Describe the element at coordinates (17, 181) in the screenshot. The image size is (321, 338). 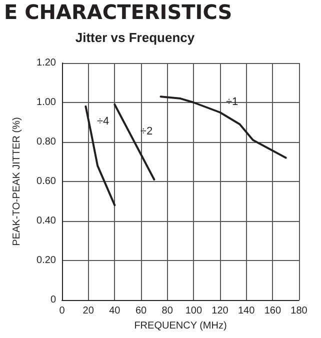
I see `y-axis-title: PEAK-TO-PEAK JITTER (%)` at that location.